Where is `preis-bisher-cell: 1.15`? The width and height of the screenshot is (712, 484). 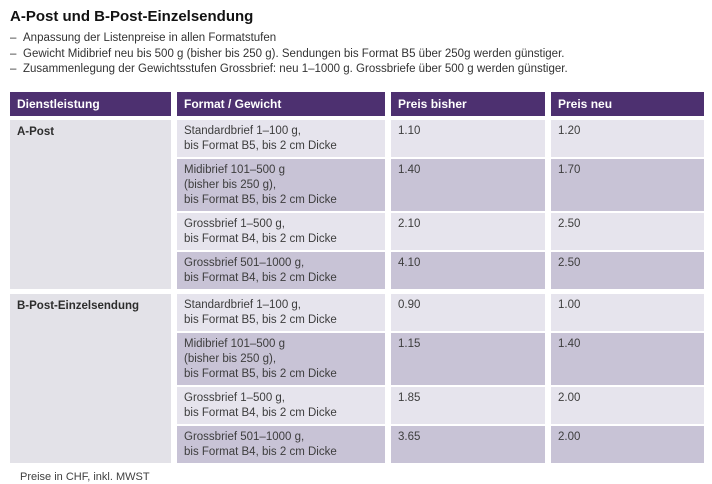 preis-bisher-cell: 1.15 is located at coordinates (468, 358).